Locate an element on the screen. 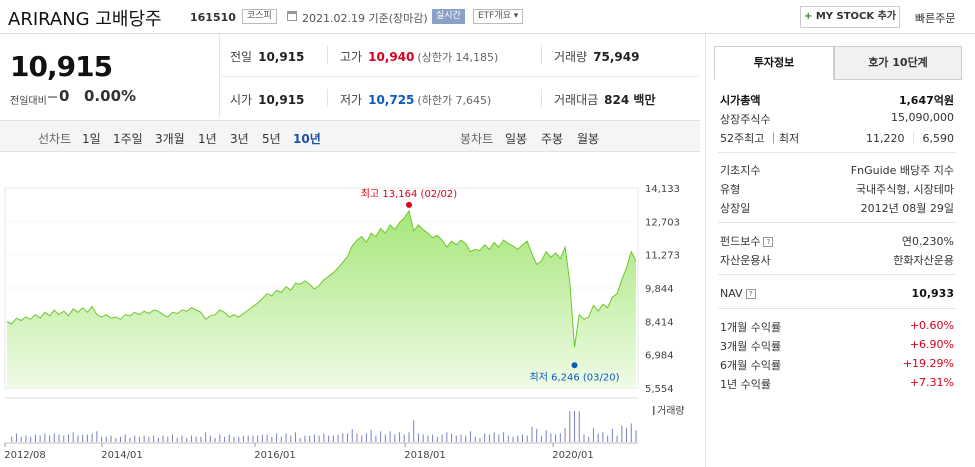 The image size is (975, 467). add-my-stock-button: + MY STOCK 추가 is located at coordinates (850, 17).